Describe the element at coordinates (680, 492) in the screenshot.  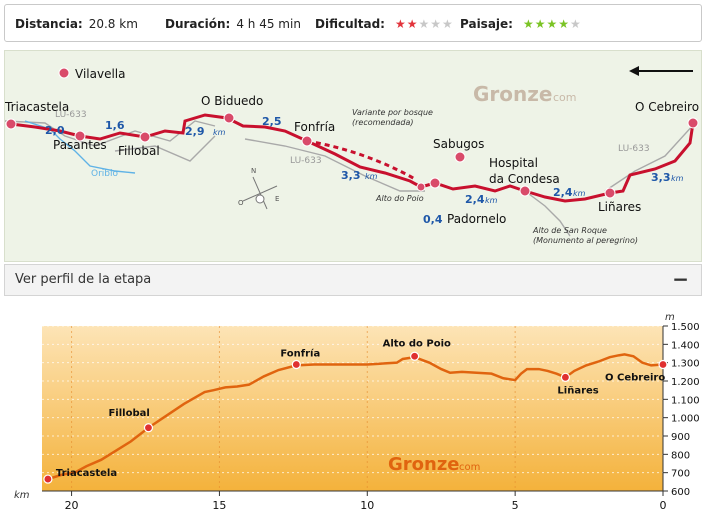
I see `y-tick-label: 600` at that location.